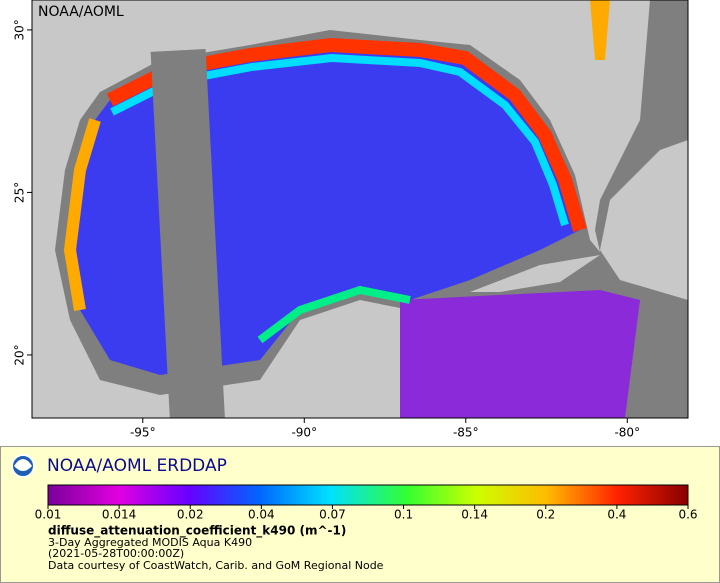 The width and height of the screenshot is (720, 583). What do you see at coordinates (304, 433) in the screenshot?
I see `x-tick-label: -90°` at bounding box center [304, 433].